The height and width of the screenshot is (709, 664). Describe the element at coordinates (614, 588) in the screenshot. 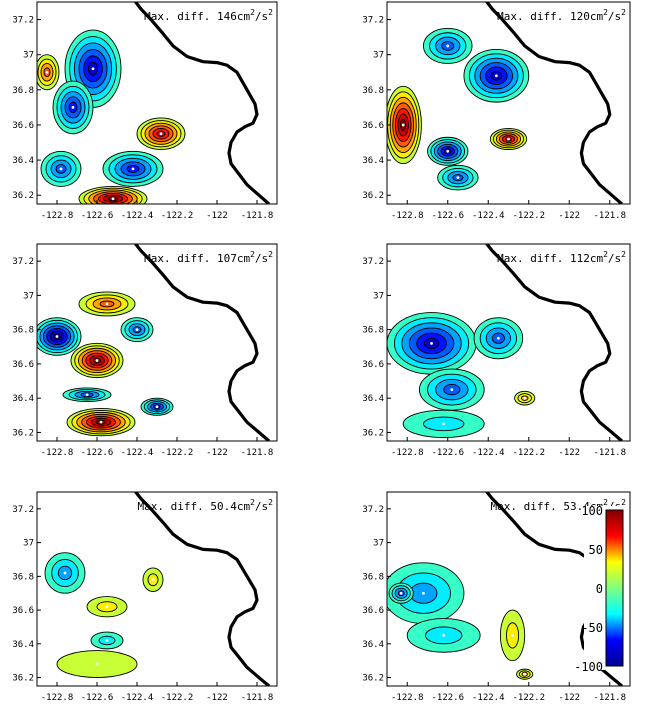

I see `colorbar-scale` at that location.